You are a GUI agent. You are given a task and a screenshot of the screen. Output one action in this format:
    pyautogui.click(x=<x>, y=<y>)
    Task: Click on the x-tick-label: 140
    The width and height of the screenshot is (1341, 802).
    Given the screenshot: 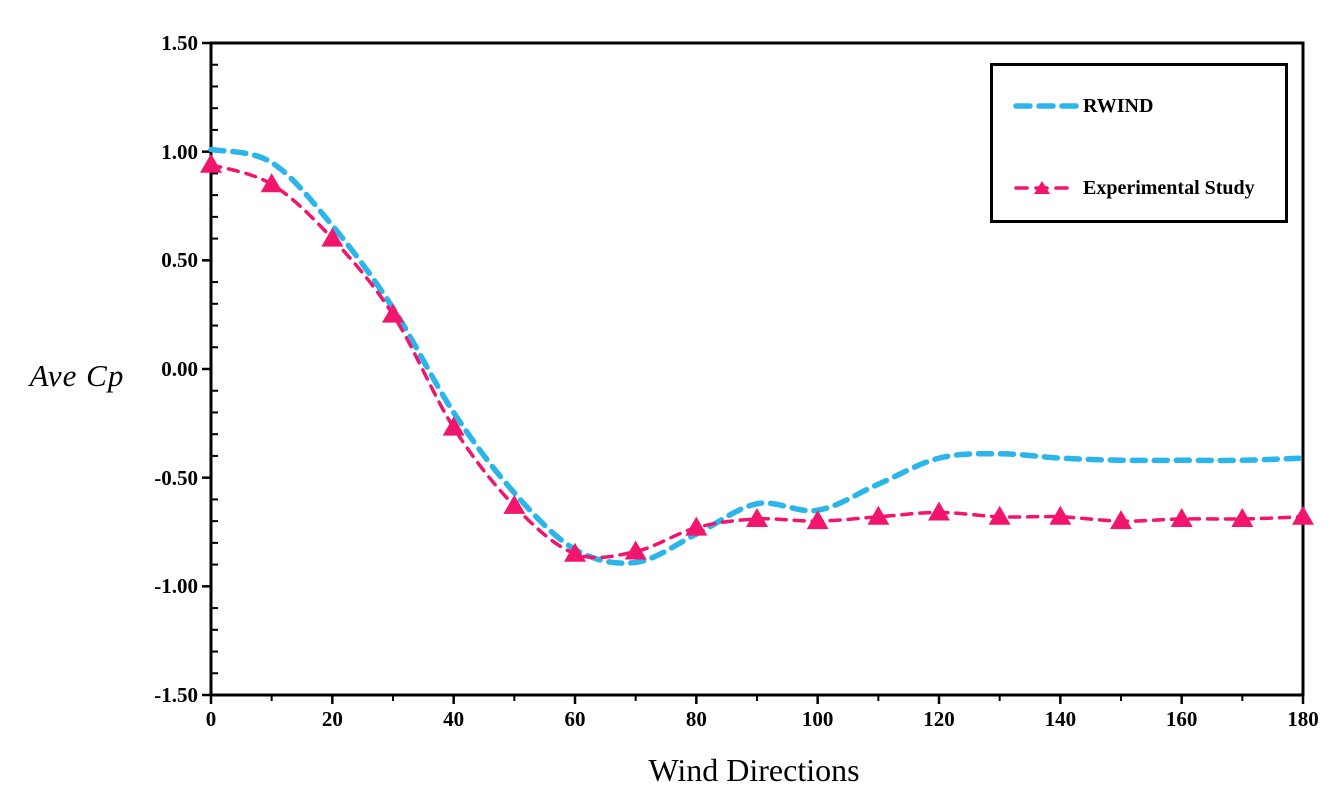 What is the action you would take?
    pyautogui.click(x=1060, y=719)
    